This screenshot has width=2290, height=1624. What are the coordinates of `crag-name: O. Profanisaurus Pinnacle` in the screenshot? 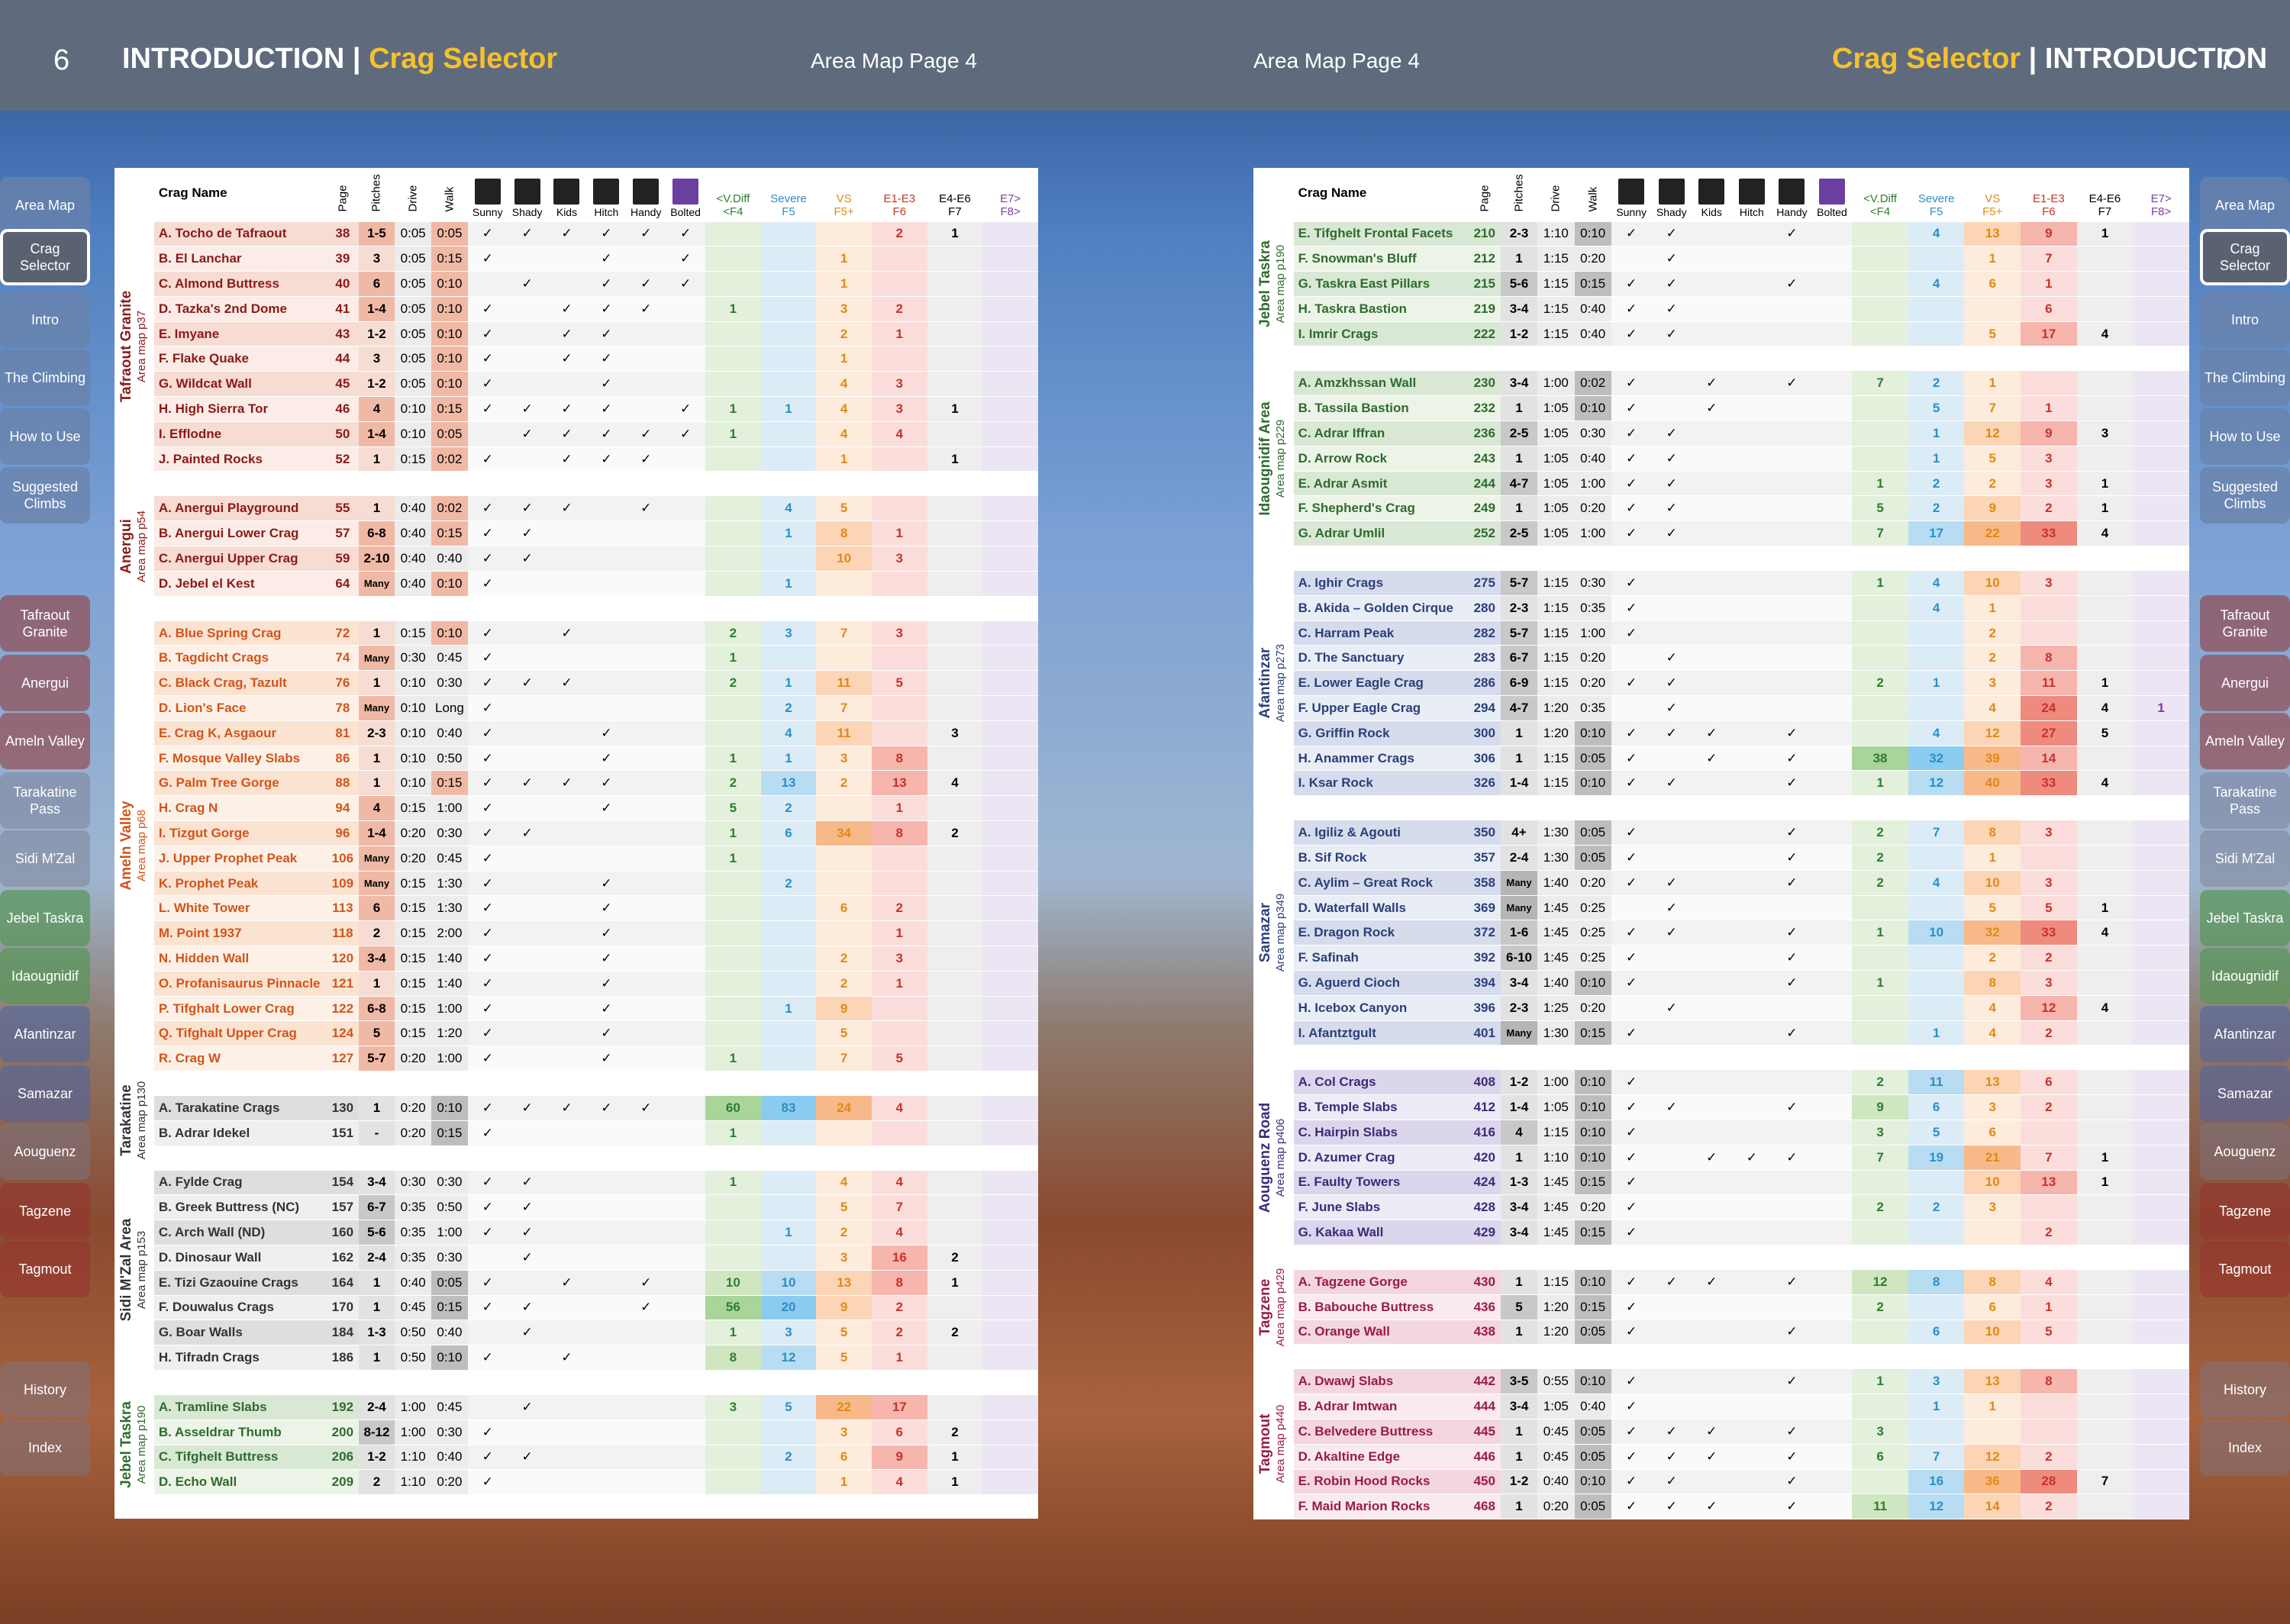 It's located at (240, 984).